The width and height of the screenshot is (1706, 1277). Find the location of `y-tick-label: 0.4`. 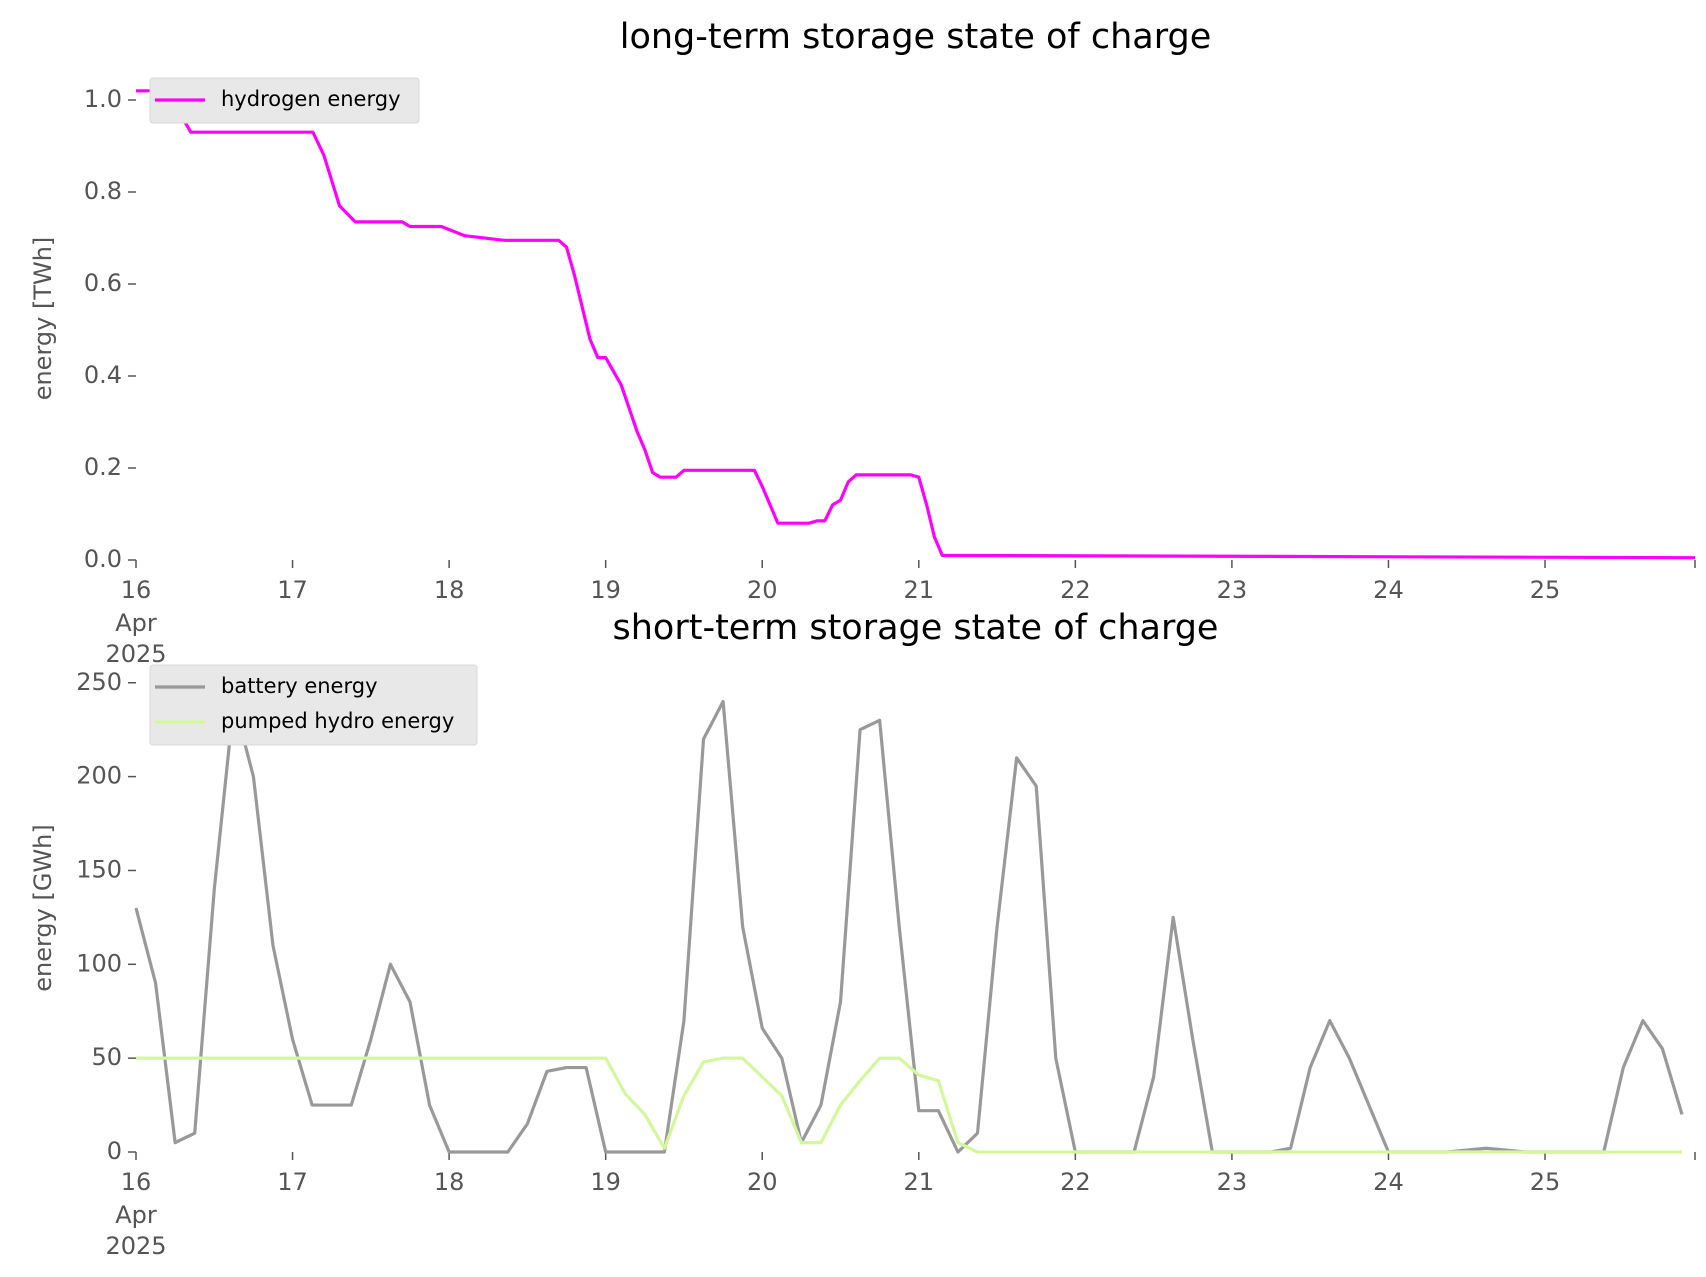

y-tick-label: 0.4 is located at coordinates (103, 375).